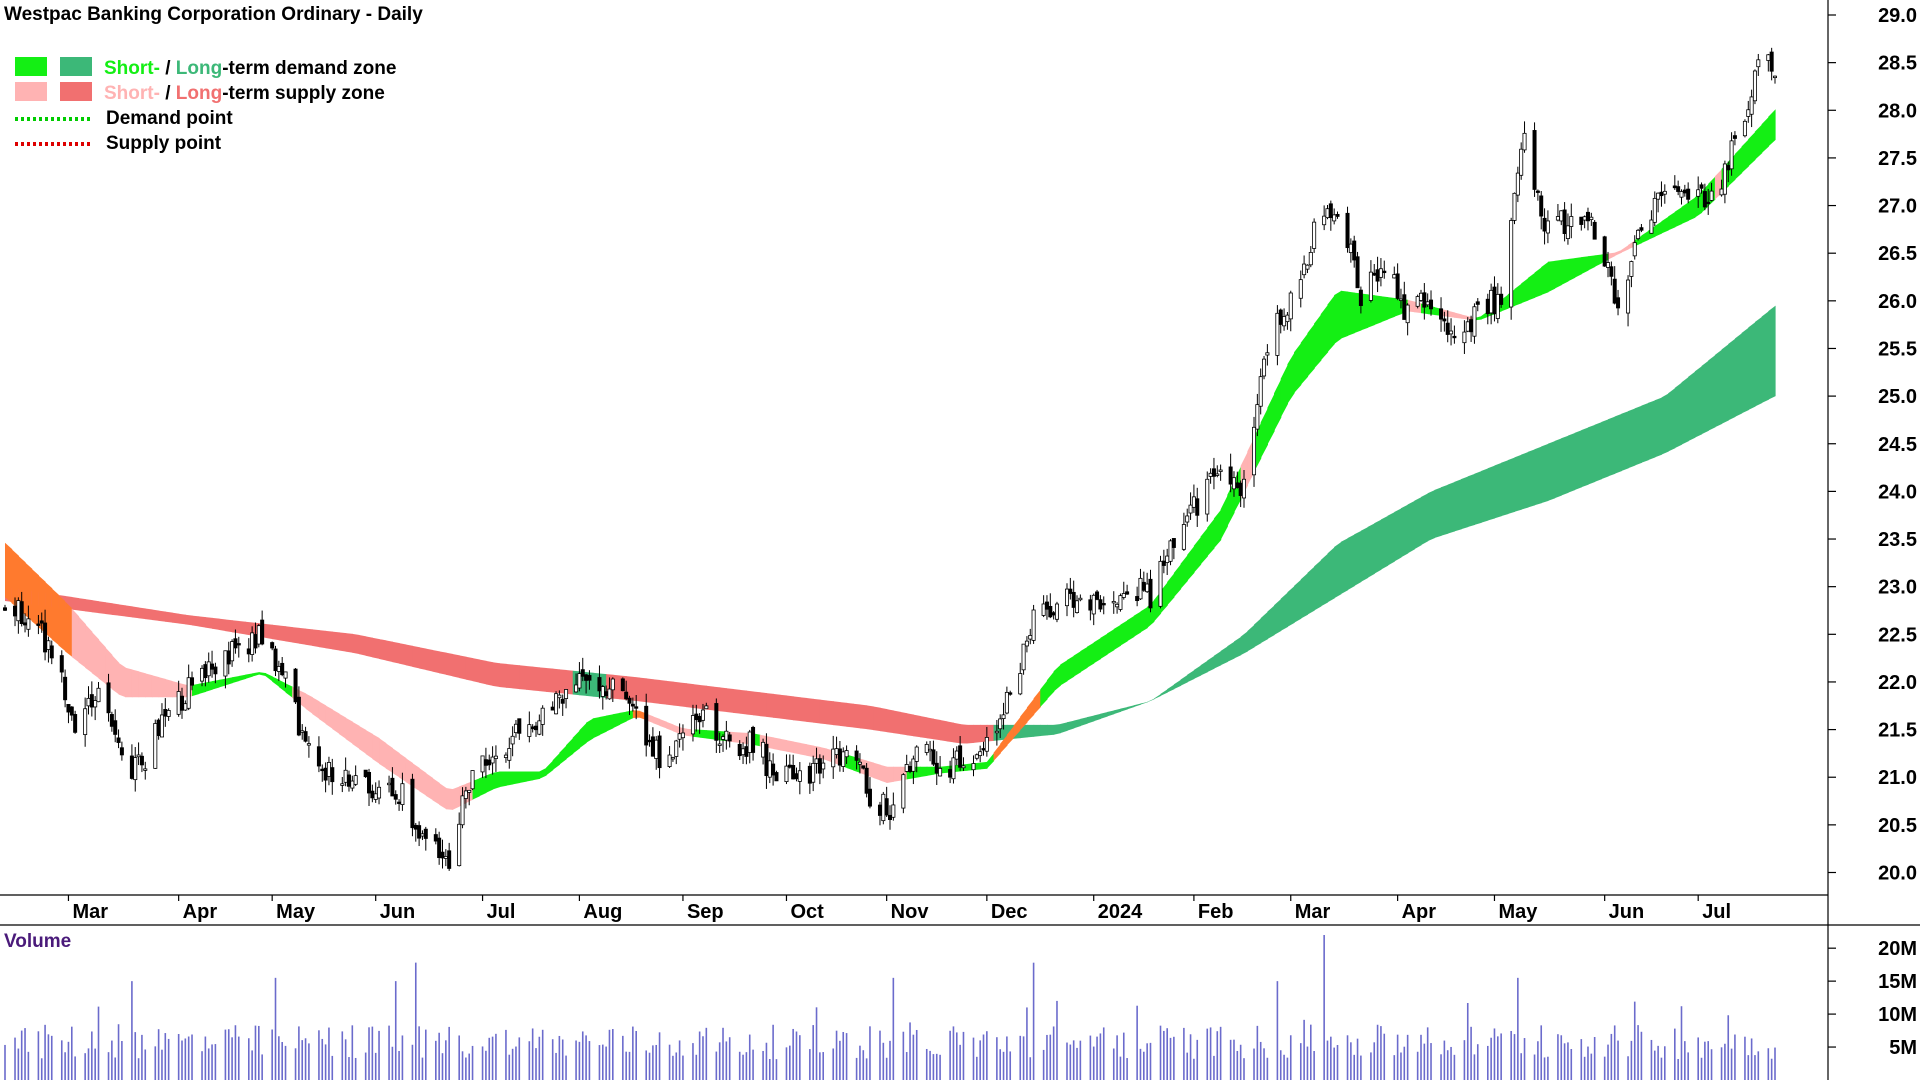  What do you see at coordinates (1897, 492) in the screenshot?
I see `price-axis-label: 24.0` at bounding box center [1897, 492].